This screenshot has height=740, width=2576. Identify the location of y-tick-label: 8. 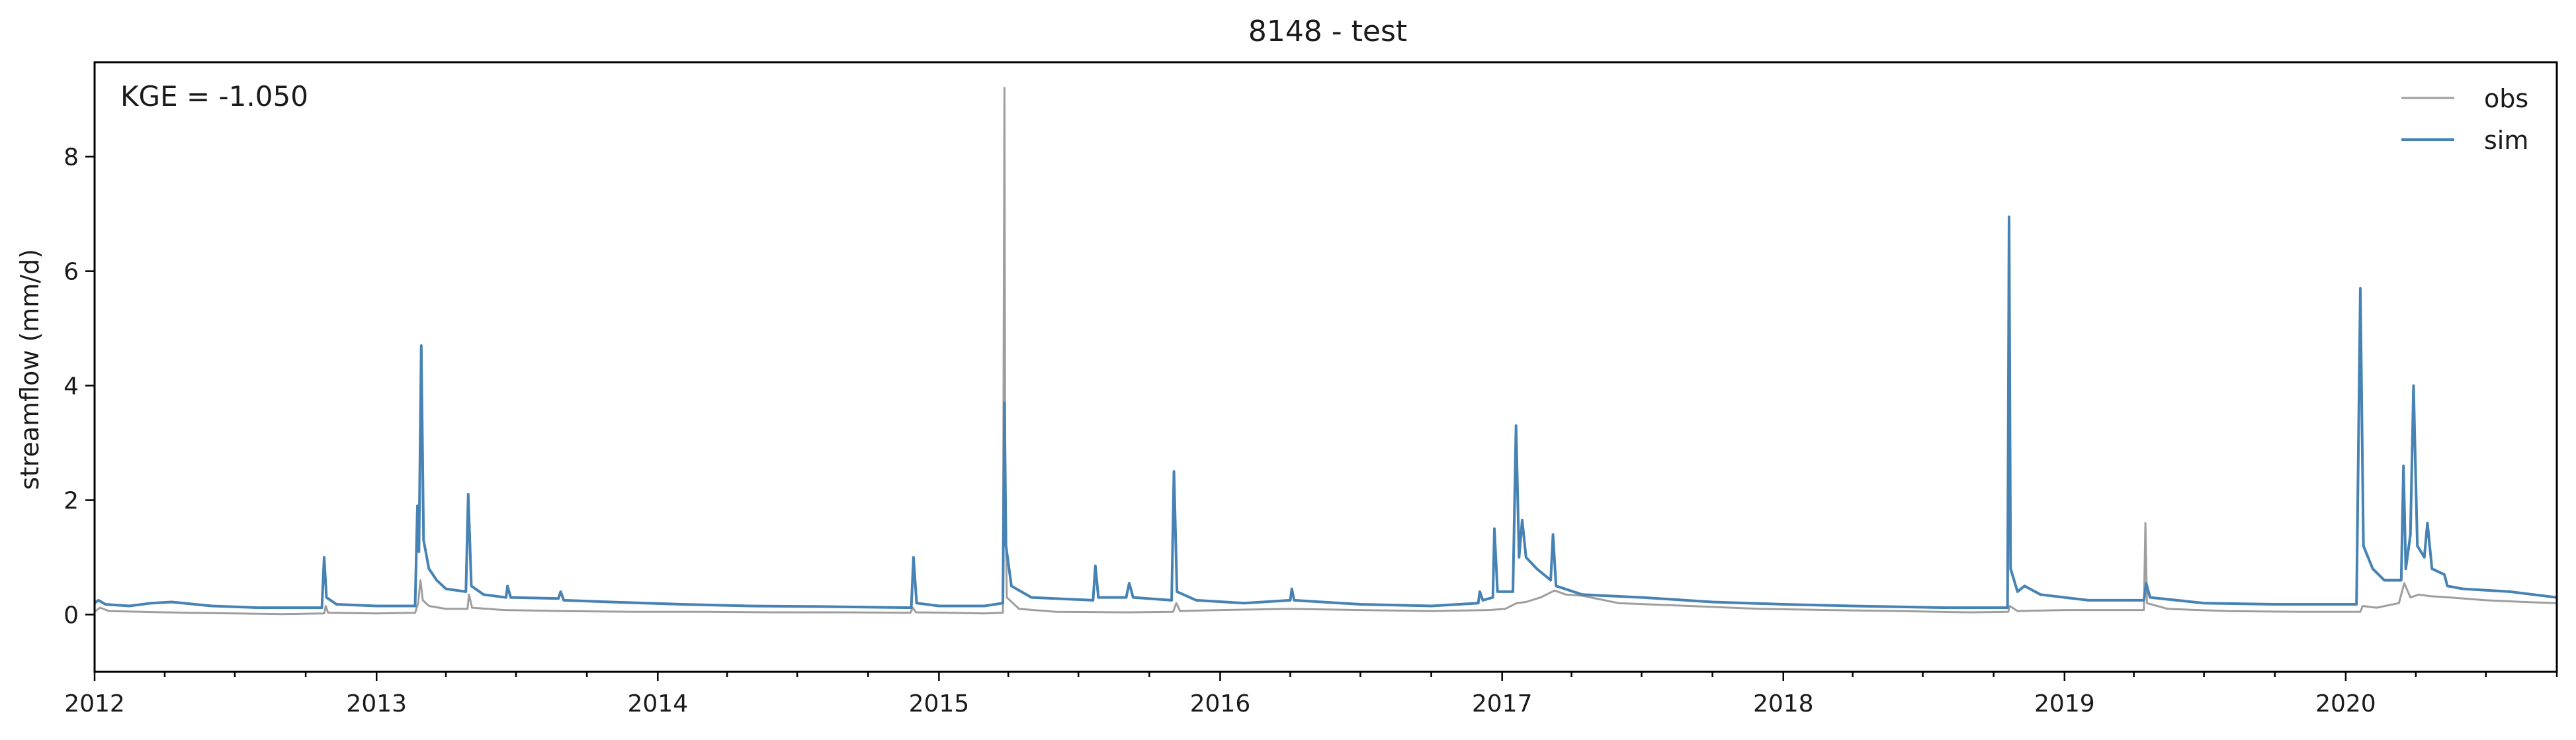
(71, 157).